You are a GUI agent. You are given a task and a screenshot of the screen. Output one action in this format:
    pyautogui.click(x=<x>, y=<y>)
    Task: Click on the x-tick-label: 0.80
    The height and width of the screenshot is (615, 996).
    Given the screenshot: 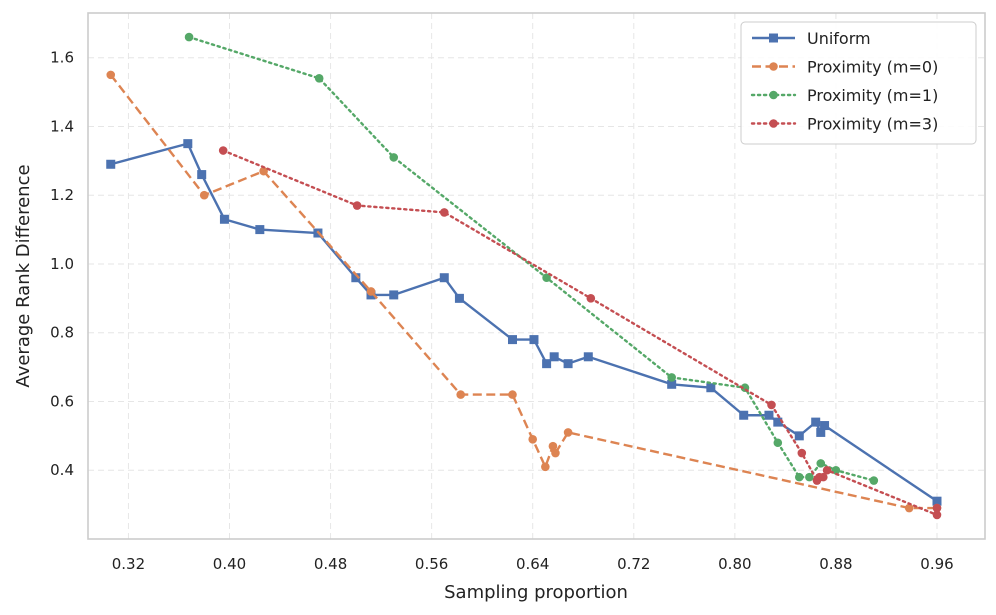 What is the action you would take?
    pyautogui.click(x=734, y=564)
    